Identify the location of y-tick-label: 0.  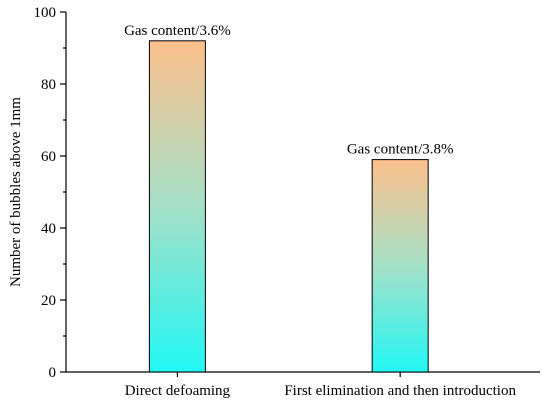
(53, 373).